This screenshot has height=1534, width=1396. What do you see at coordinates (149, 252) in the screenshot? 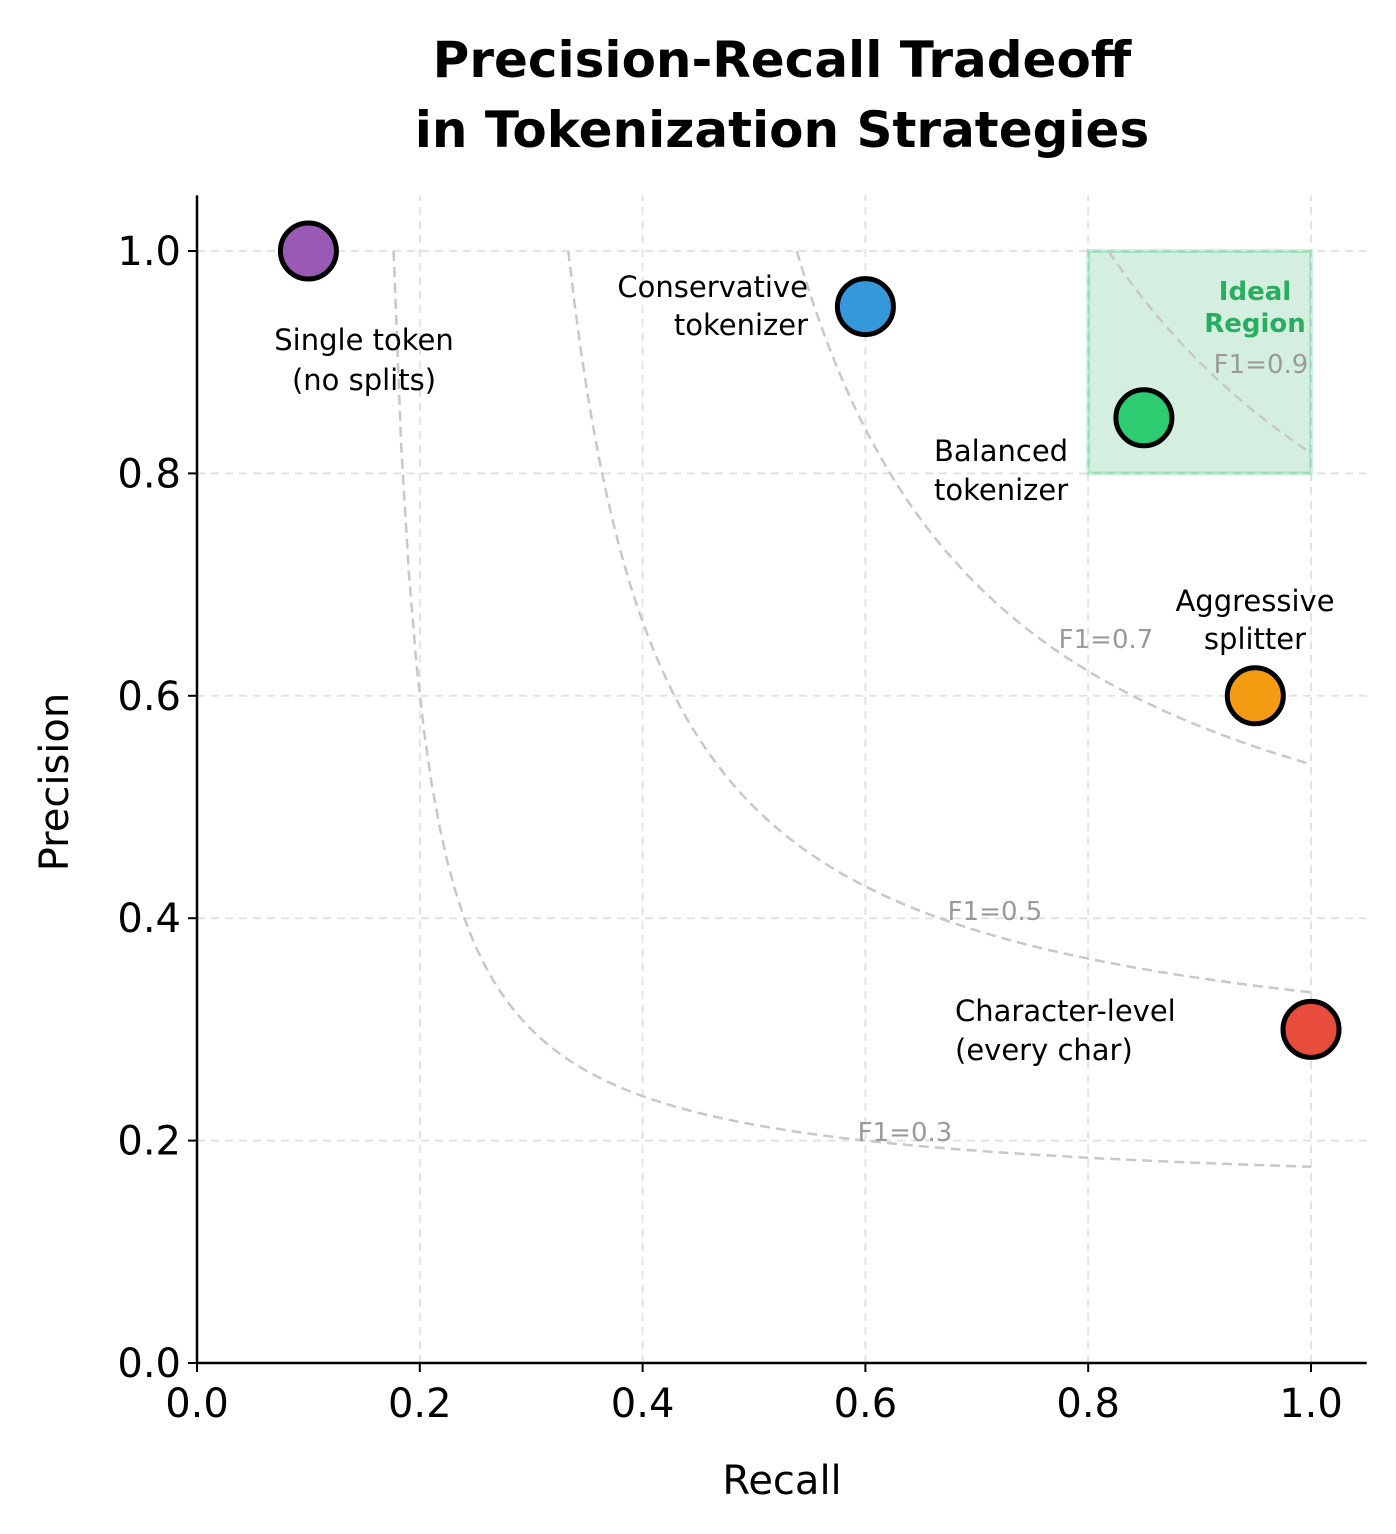
I see `y-tick-label: 1.0` at bounding box center [149, 252].